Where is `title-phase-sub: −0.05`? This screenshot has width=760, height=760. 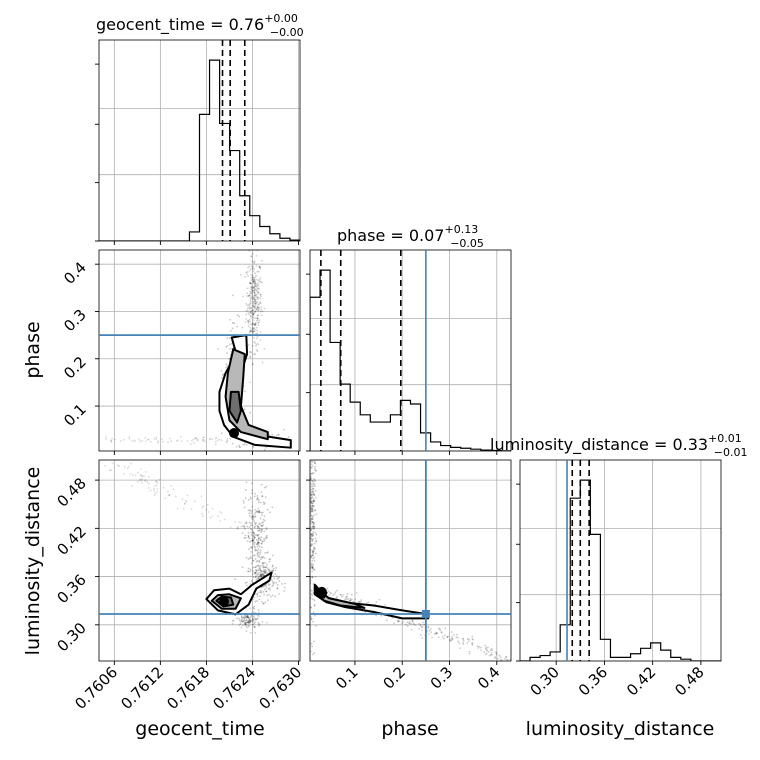
title-phase-sub: −0.05 is located at coordinates (467, 243).